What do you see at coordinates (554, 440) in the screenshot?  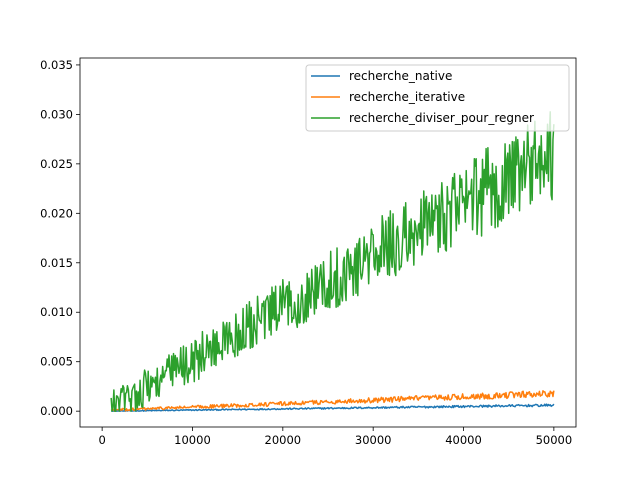 I see `x-tick-label: 50000` at bounding box center [554, 440].